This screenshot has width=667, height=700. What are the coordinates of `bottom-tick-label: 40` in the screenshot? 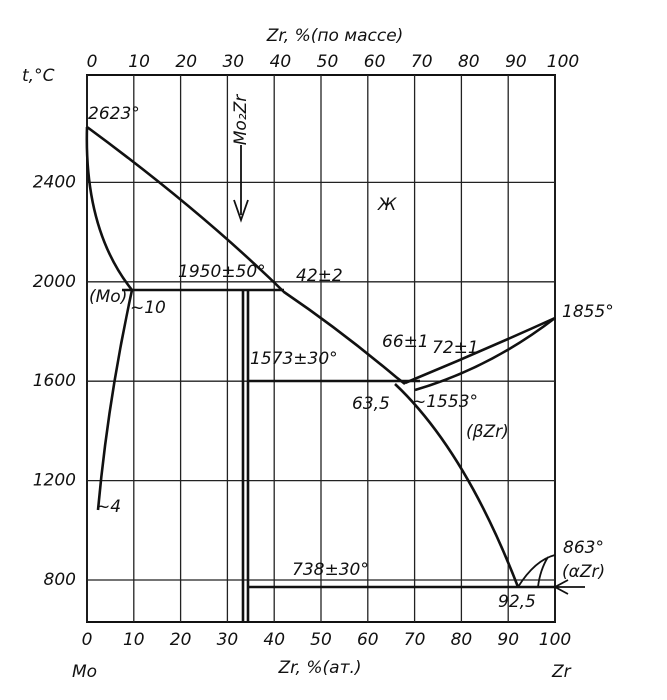 It's located at (274, 640).